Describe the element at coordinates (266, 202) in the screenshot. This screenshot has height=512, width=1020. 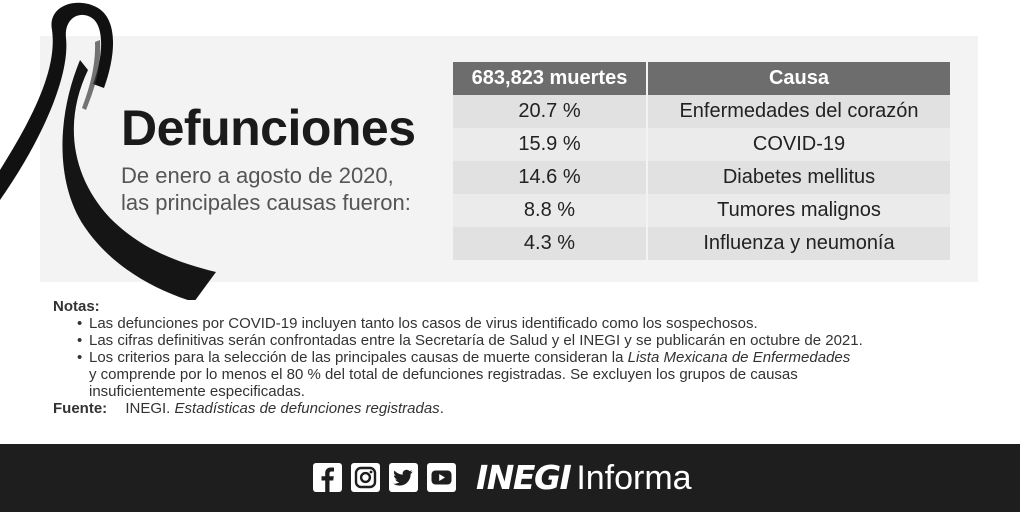
I see `subtitle-line-2: las principales causas fueron:` at that location.